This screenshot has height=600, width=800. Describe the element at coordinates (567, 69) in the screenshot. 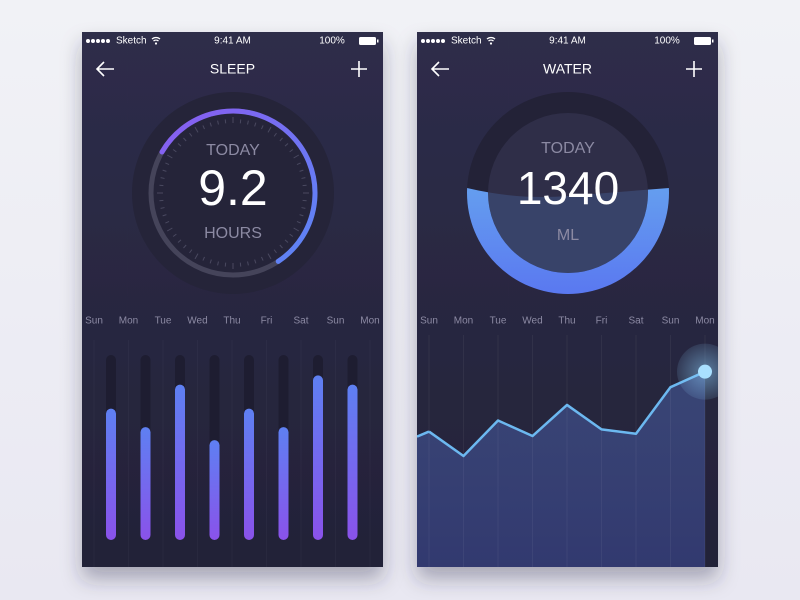

I see `screen-title: WATER` at that location.